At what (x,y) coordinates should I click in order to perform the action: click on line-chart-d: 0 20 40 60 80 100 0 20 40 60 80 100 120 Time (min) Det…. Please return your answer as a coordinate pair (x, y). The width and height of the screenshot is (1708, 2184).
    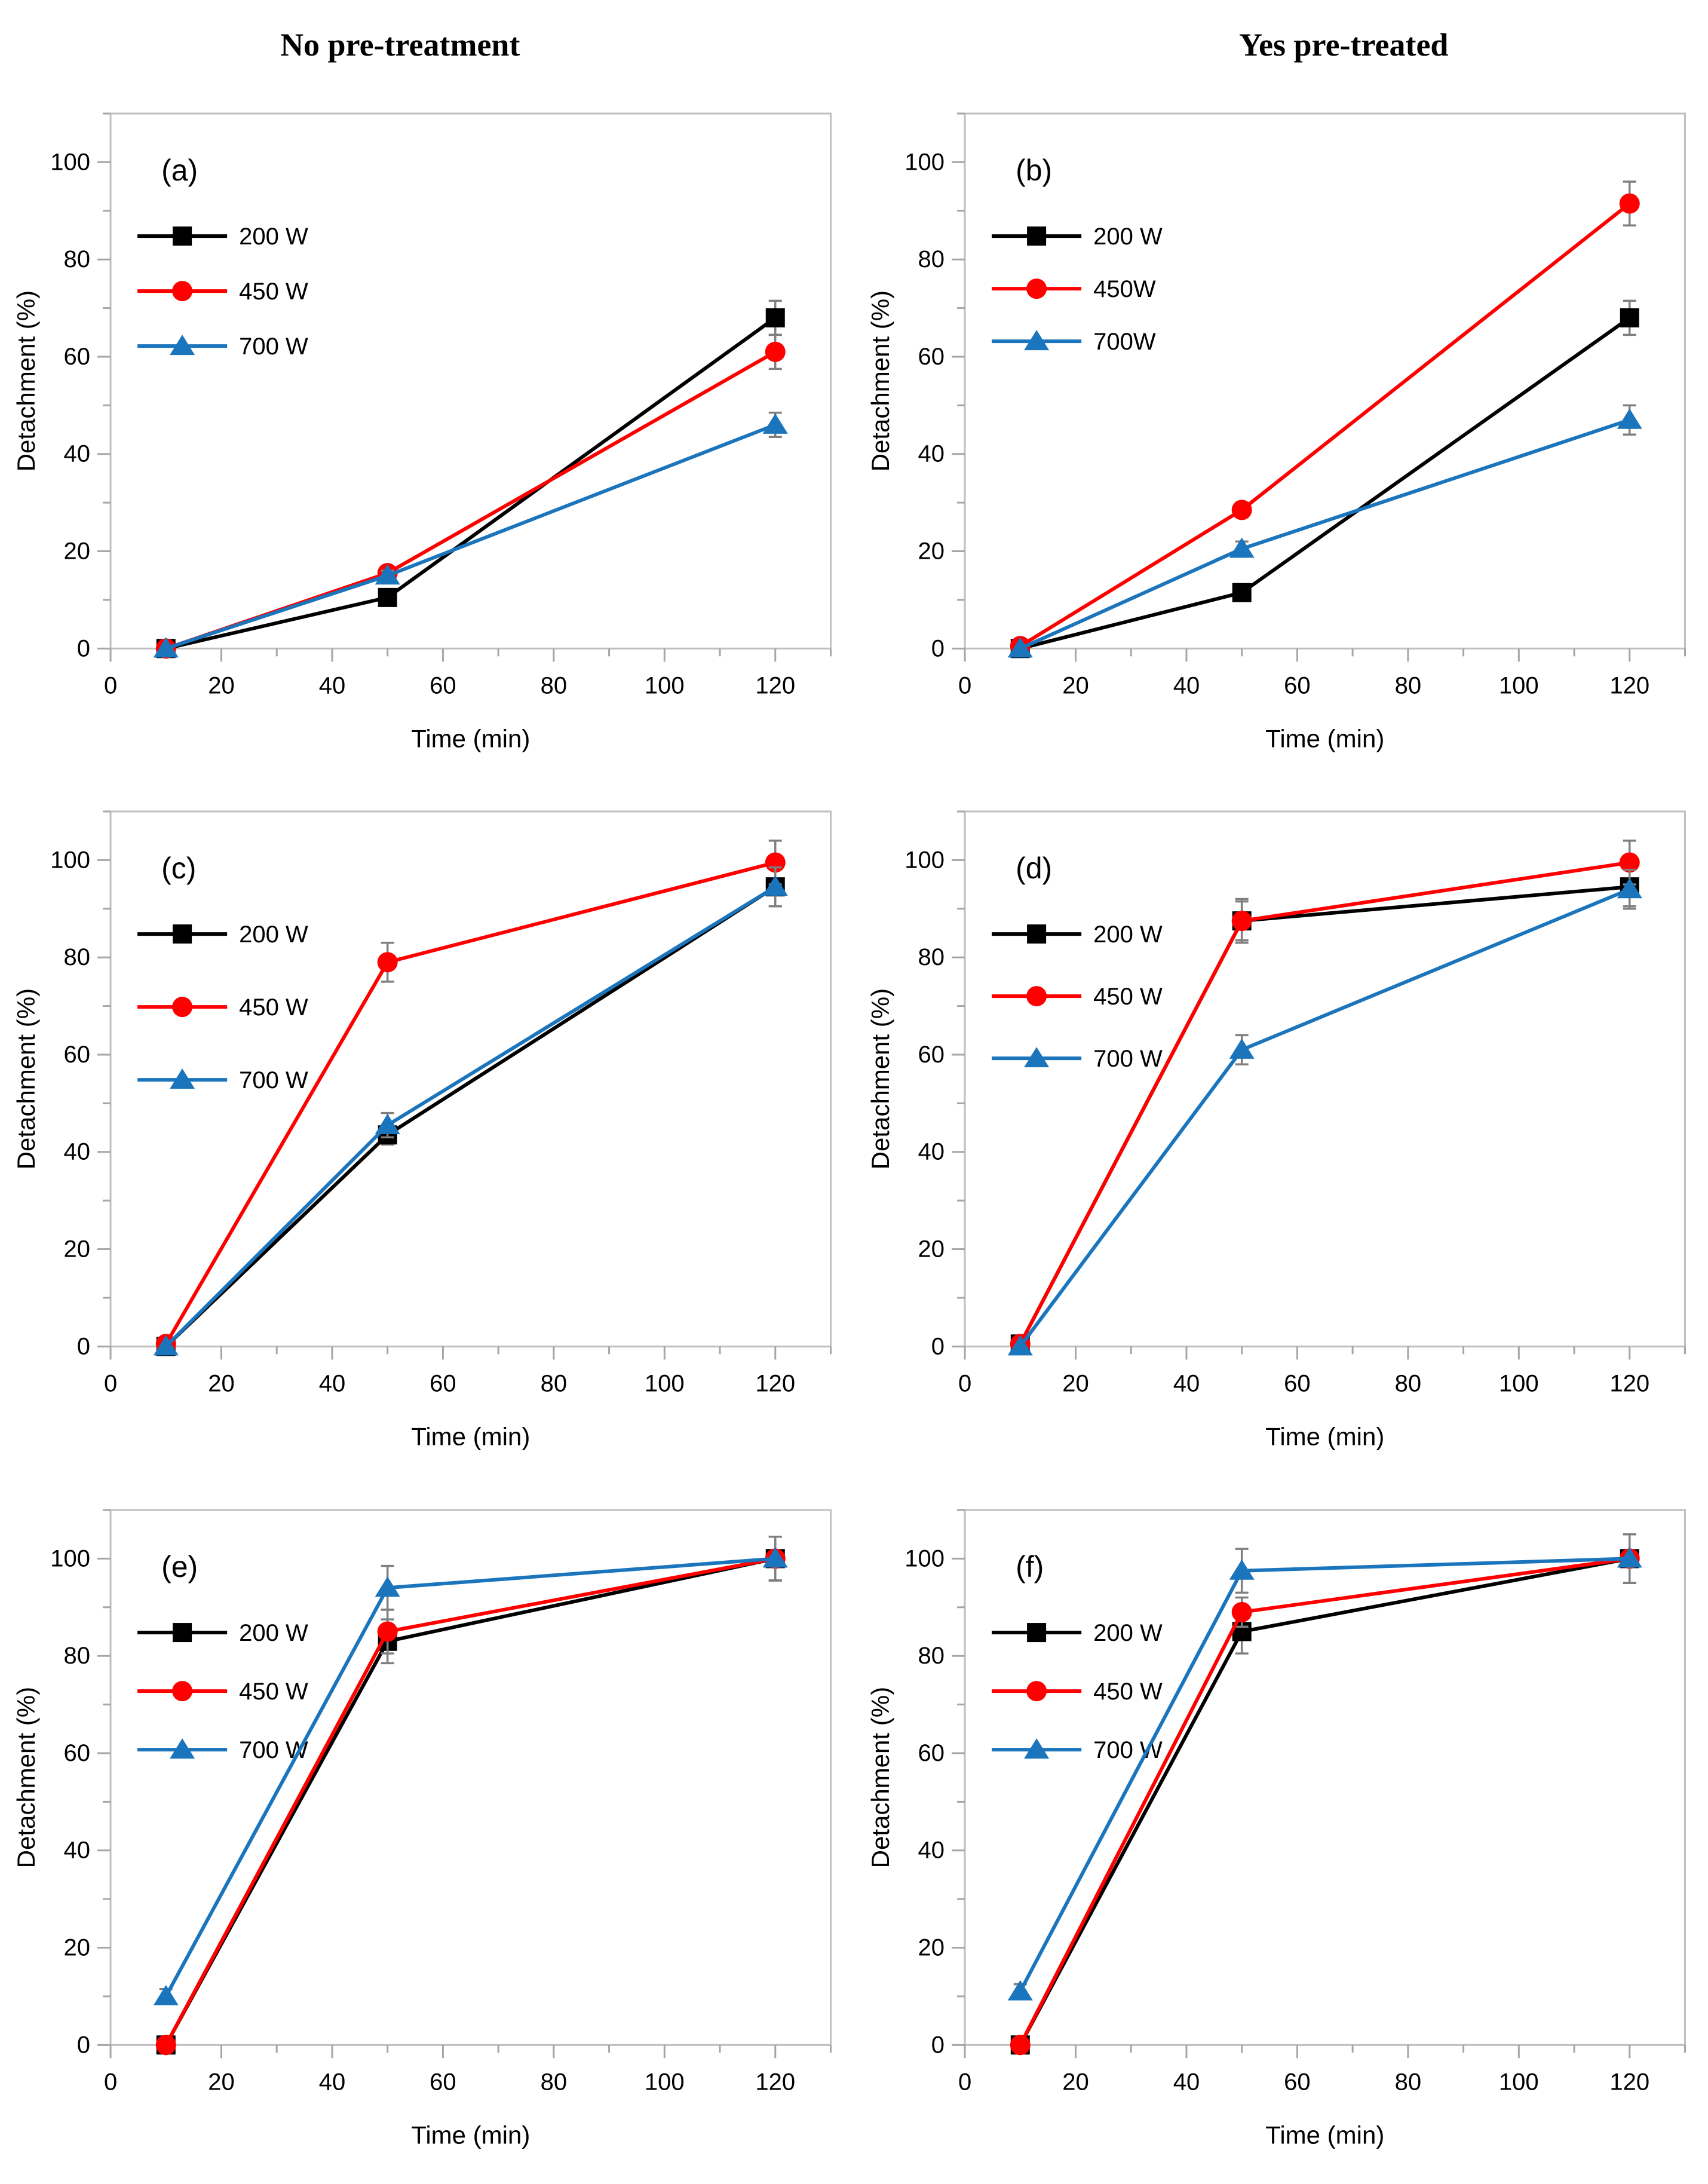
    Looking at the image, I should click on (1276, 1130).